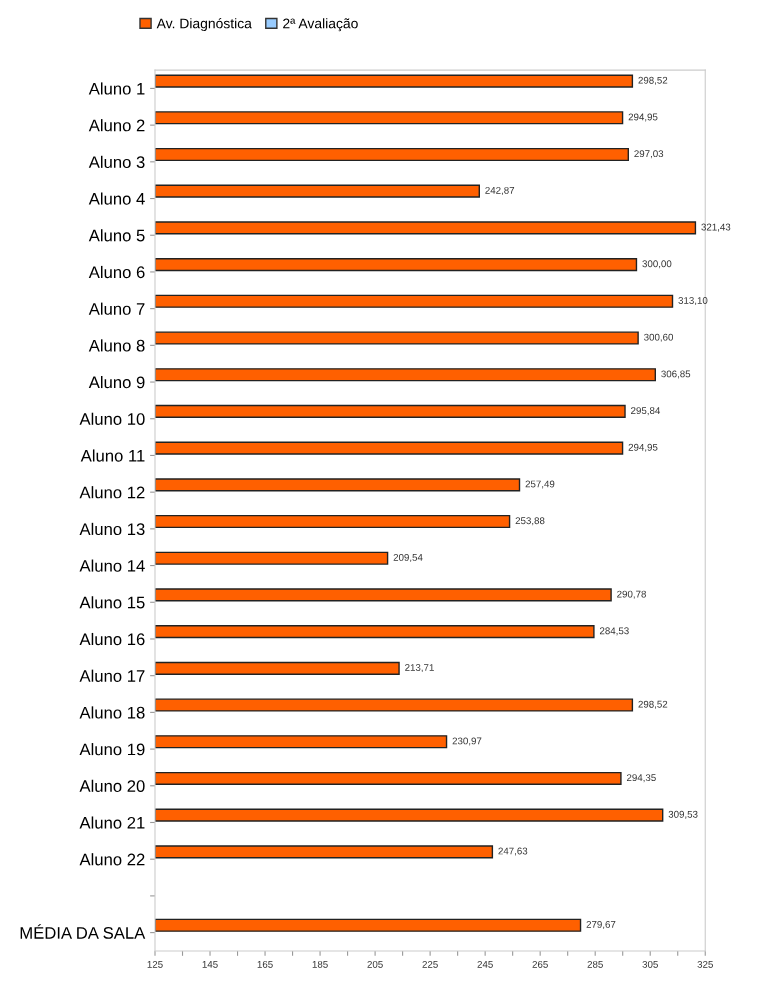 The height and width of the screenshot is (1001, 775). I want to click on data-label: 306,85, so click(676, 374).